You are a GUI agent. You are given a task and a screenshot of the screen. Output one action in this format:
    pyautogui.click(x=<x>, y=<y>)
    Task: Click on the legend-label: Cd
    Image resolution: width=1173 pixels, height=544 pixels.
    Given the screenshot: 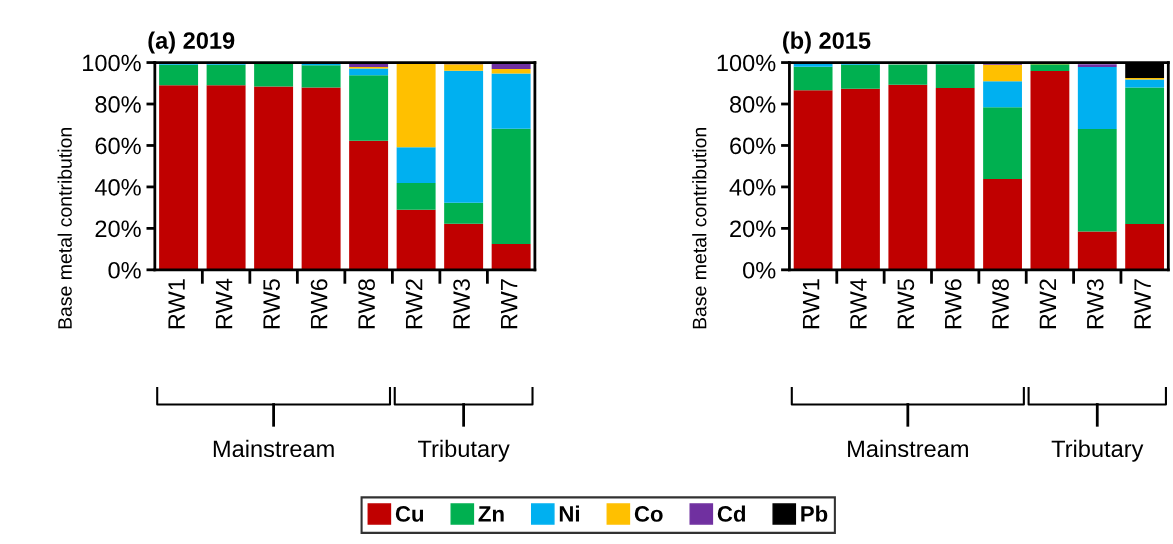 What is the action you would take?
    pyautogui.click(x=731, y=513)
    